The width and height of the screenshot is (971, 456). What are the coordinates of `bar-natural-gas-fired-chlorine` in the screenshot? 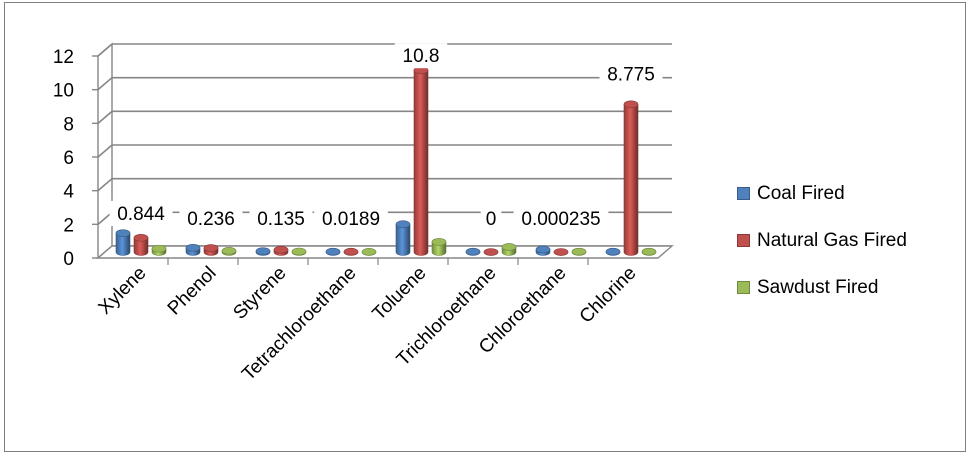 It's located at (631, 178).